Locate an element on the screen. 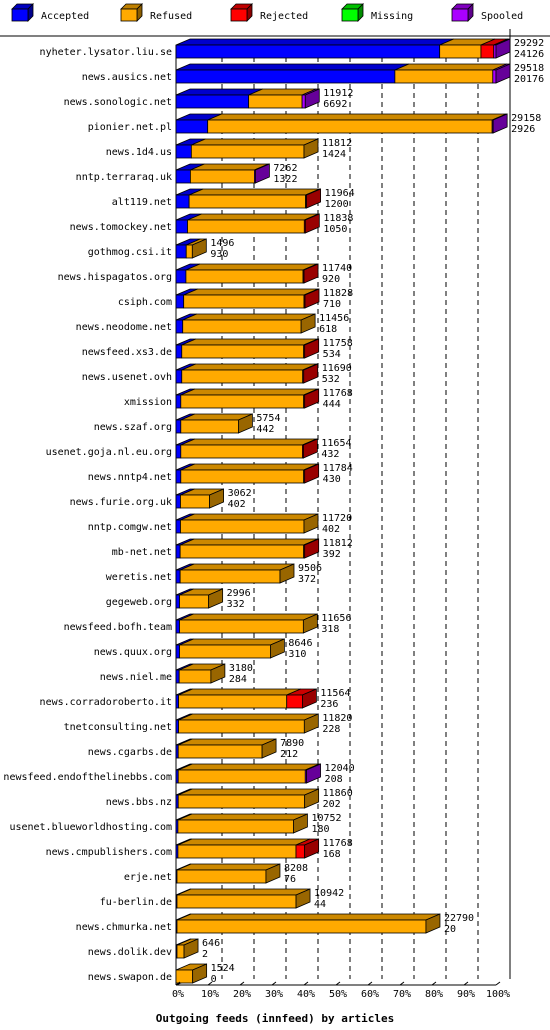 The height and width of the screenshot is (1030, 550). row-name: news.1d4.us is located at coordinates (139, 152).